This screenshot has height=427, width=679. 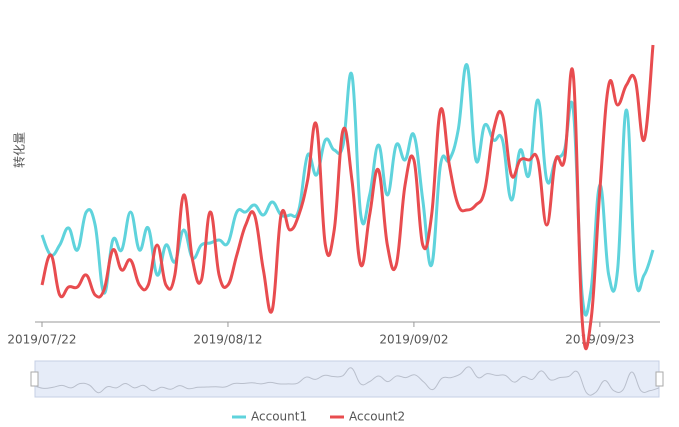 I want to click on zoom-preview-line, so click(x=347, y=381).